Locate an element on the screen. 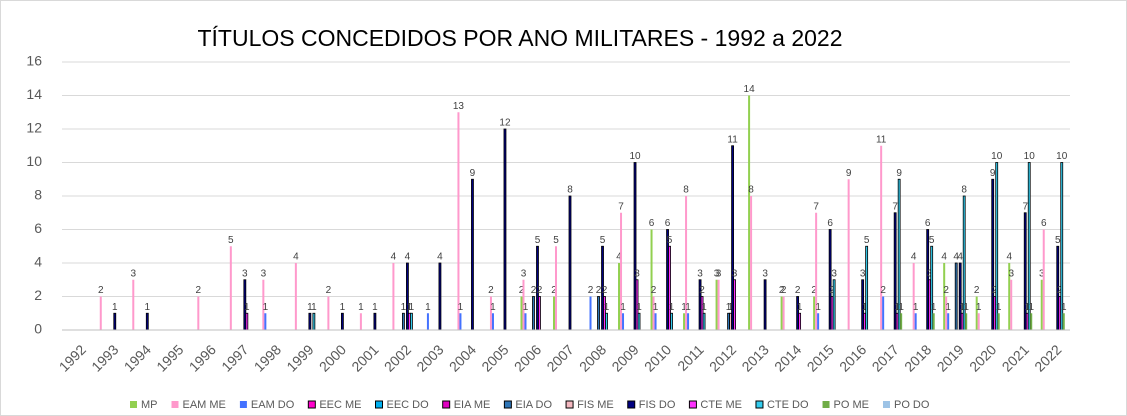 This screenshot has height=416, width=1127. y-tick-label: 16 is located at coordinates (34, 61).